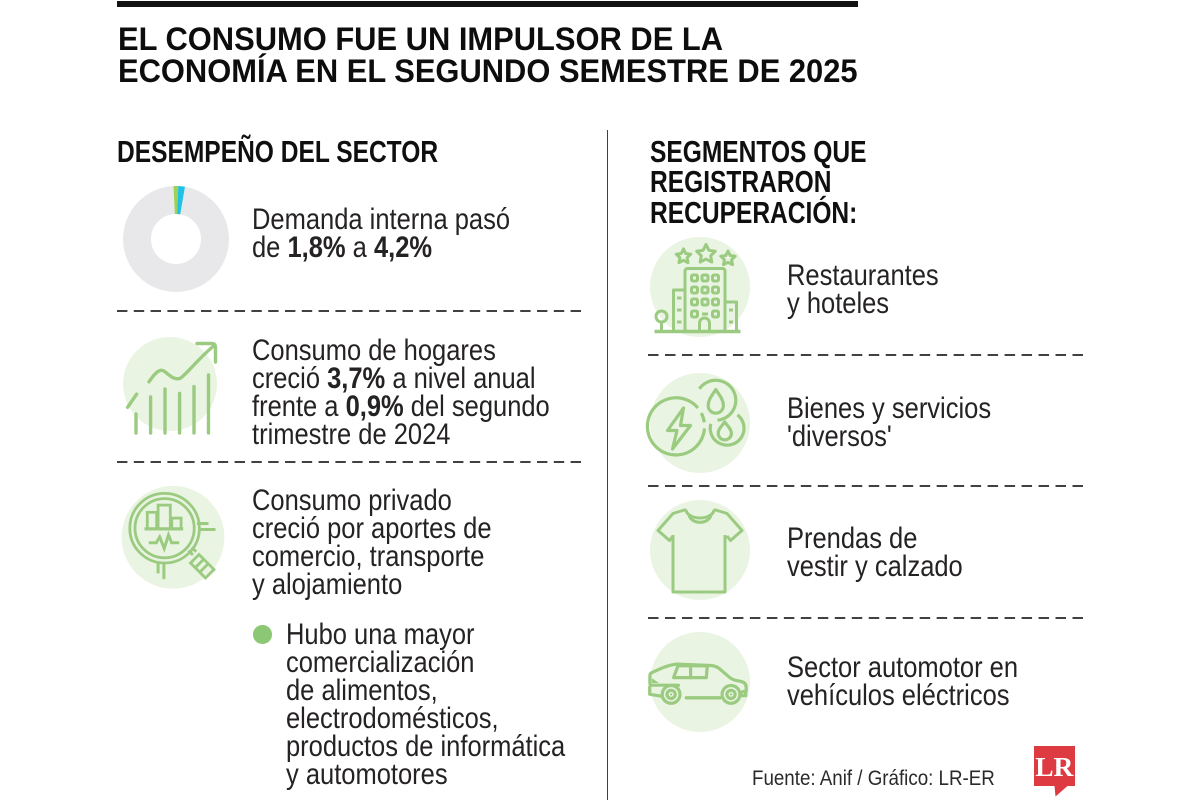 The image size is (1200, 800). What do you see at coordinates (1054, 766) in the screenshot?
I see `svg-text: LR` at bounding box center [1054, 766].